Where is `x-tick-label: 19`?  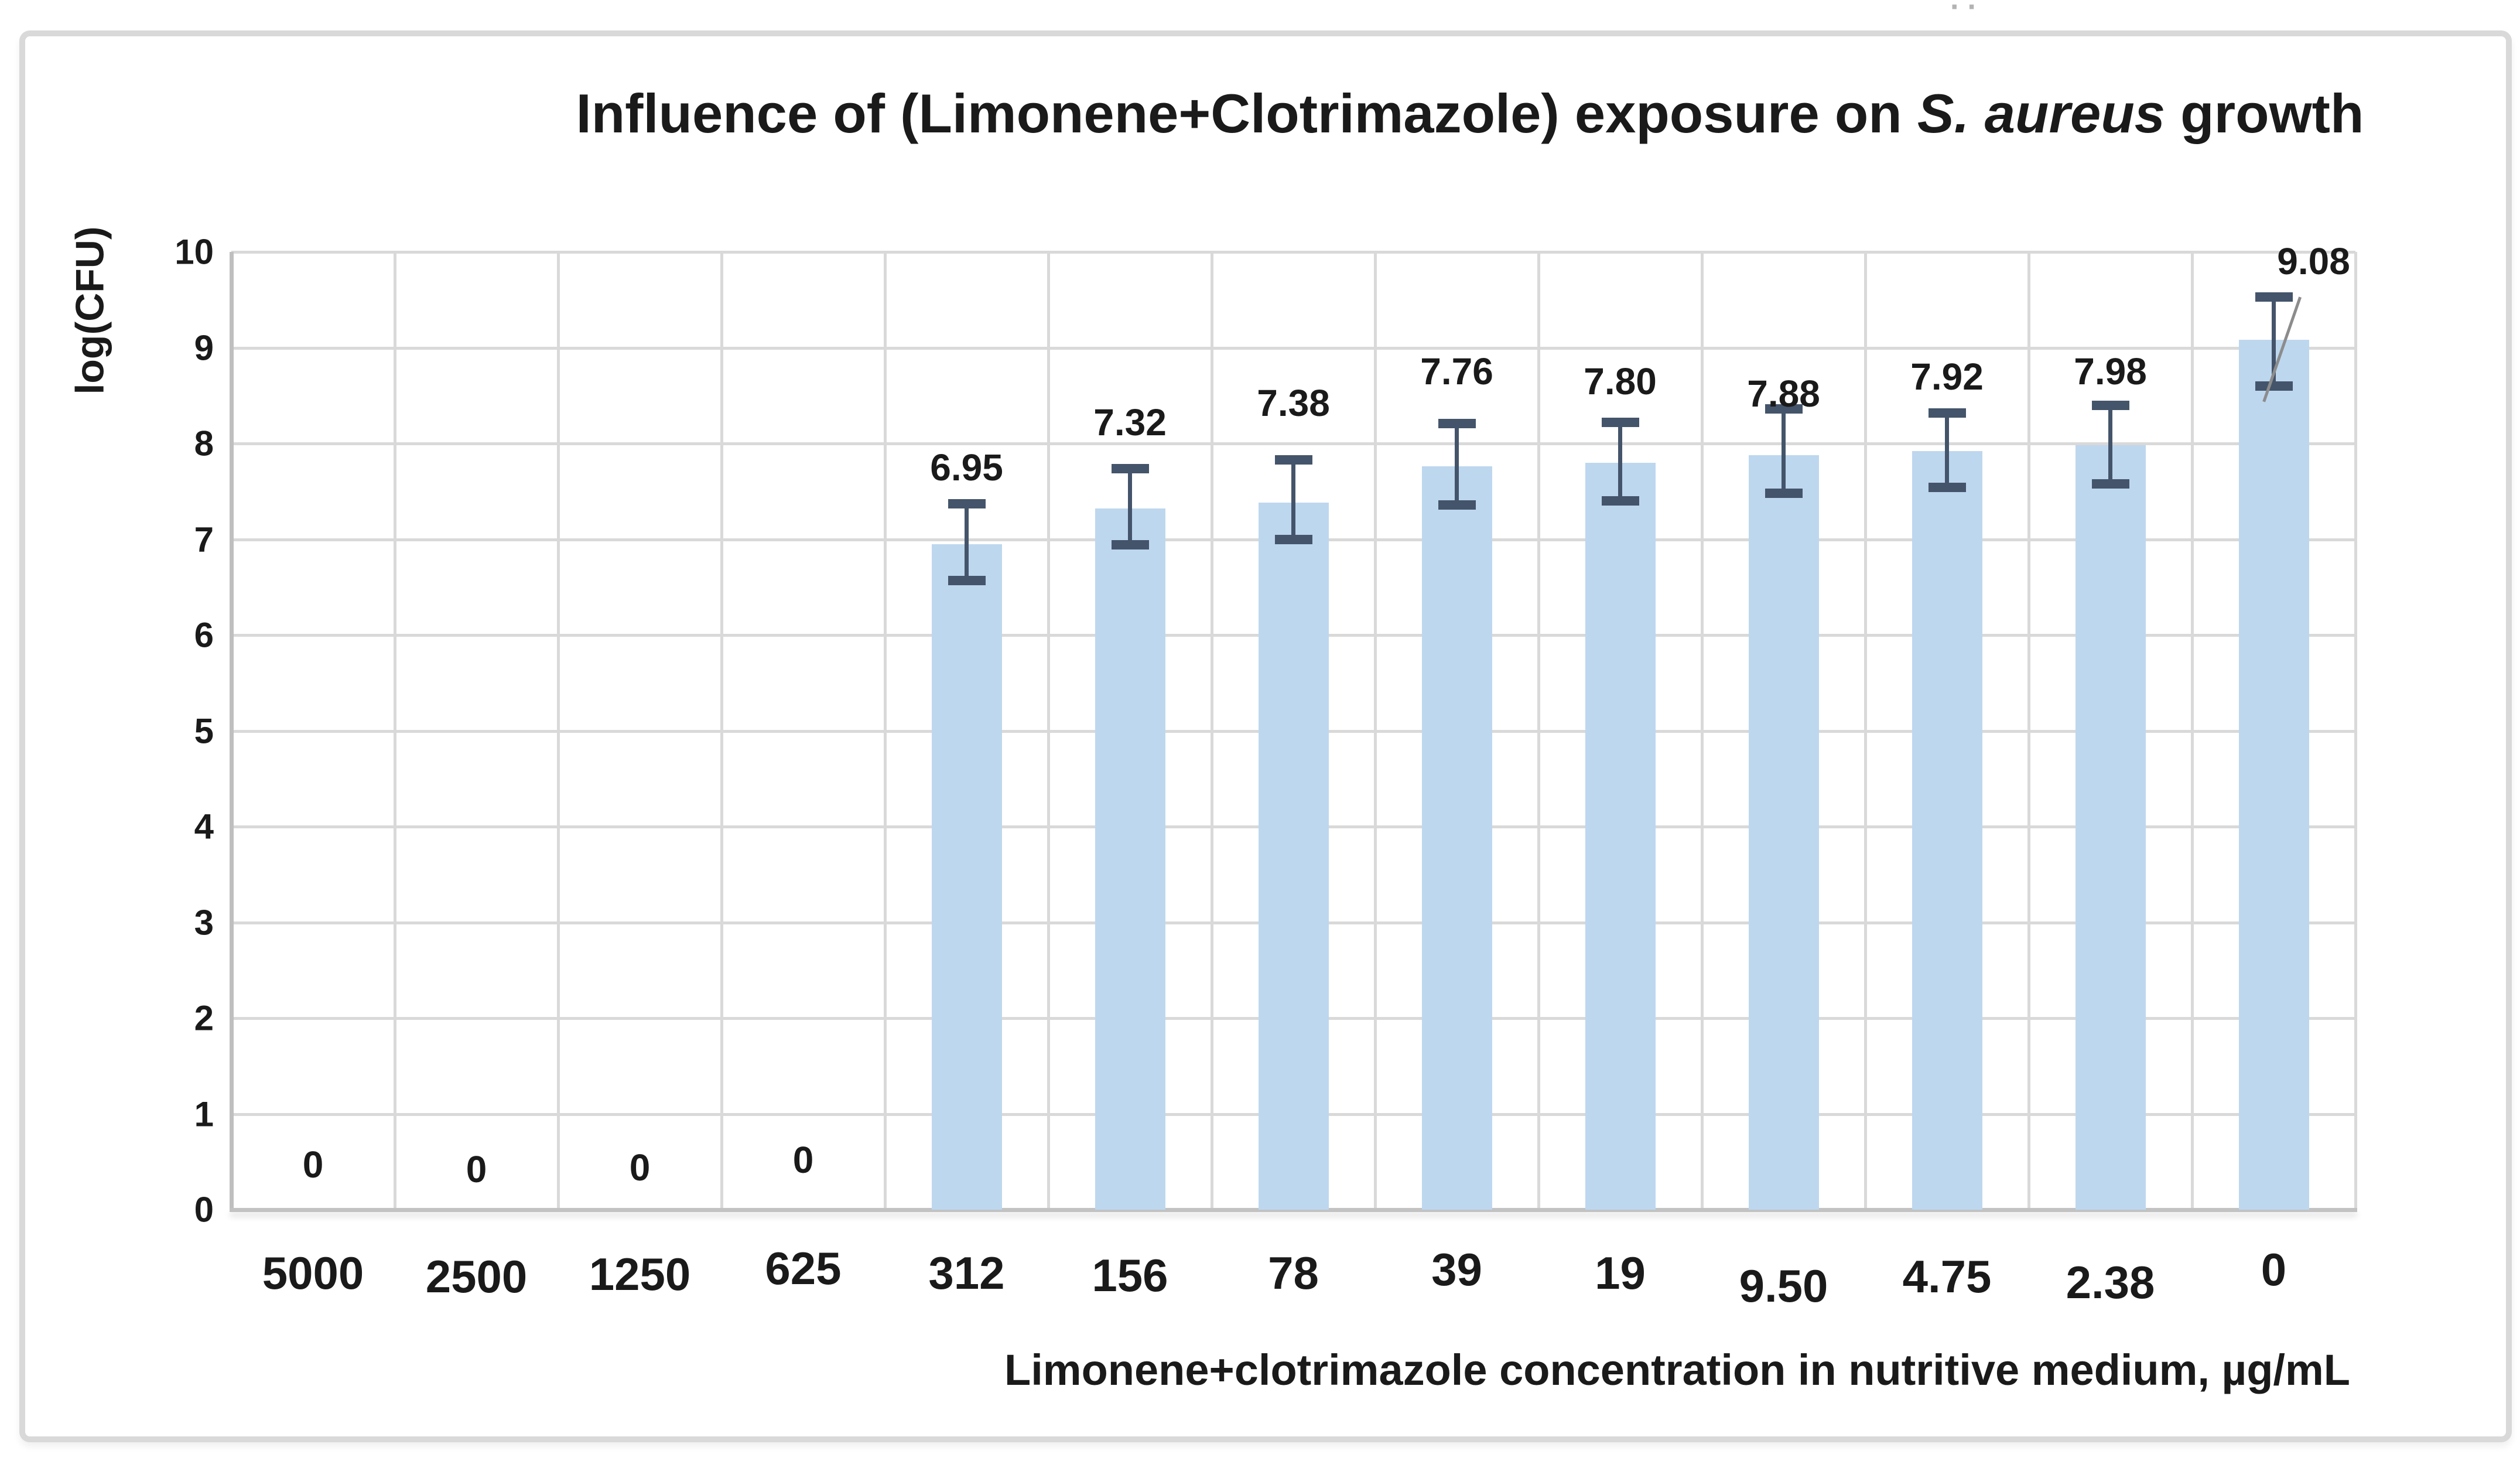 x-tick-label: 19 is located at coordinates (1620, 1273).